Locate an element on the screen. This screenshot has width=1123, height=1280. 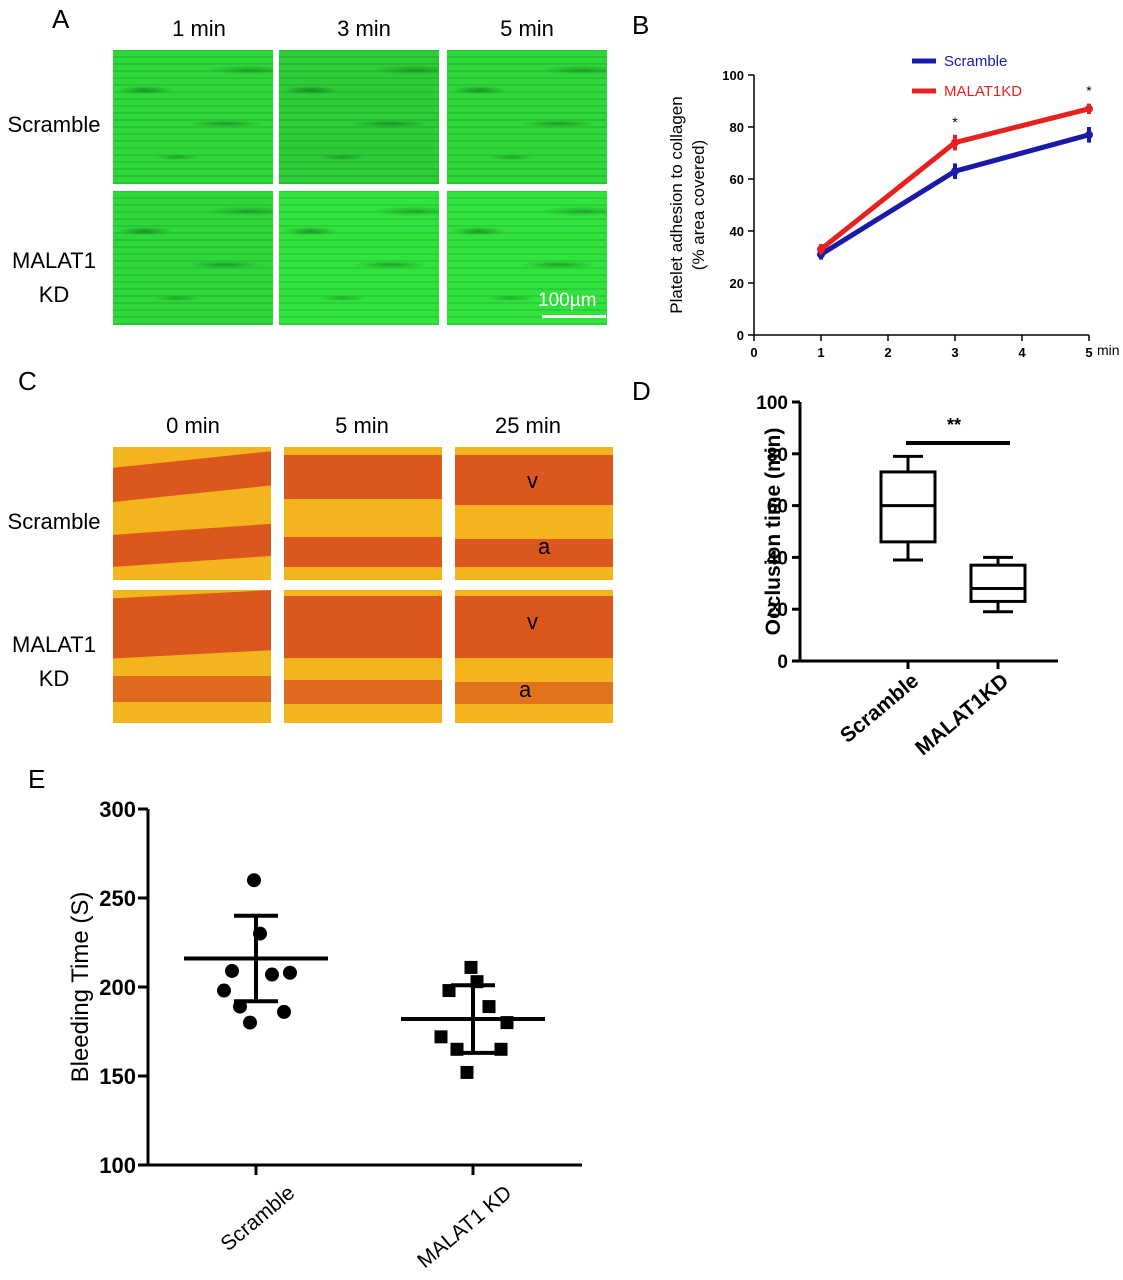
vessel-image-scramble-0min is located at coordinates (192, 513).